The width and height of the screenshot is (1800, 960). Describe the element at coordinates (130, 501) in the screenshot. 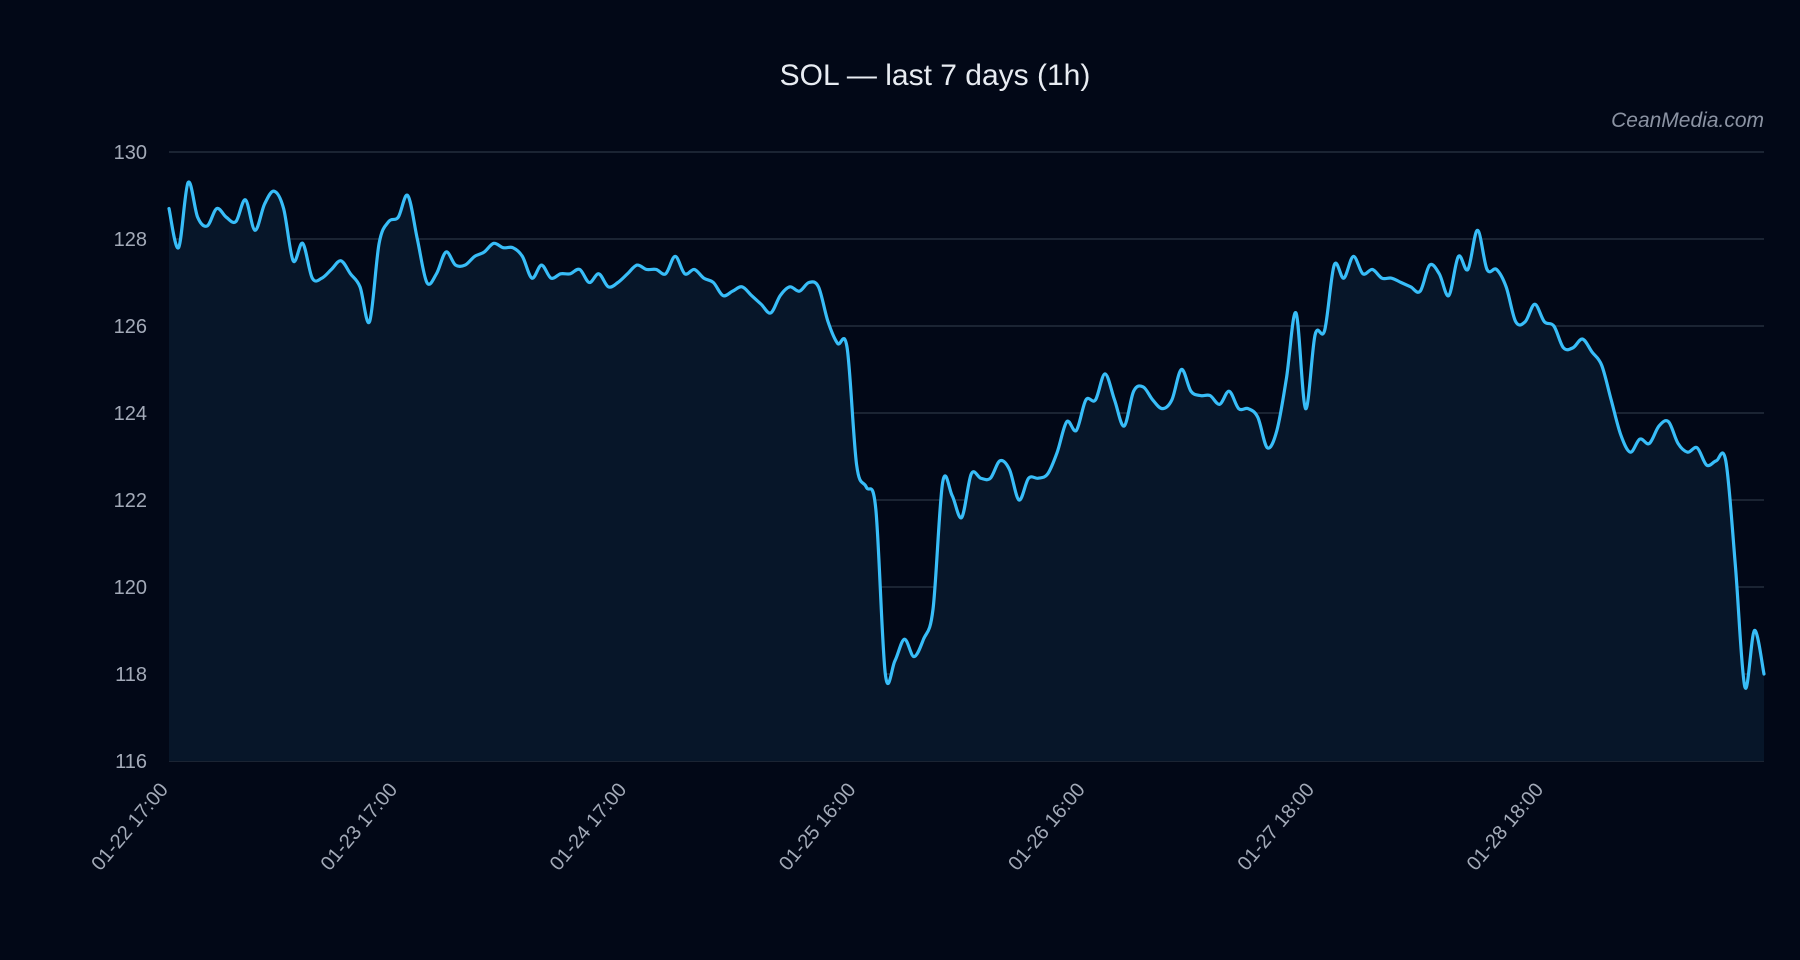

I see `y-tick-label: 122` at that location.